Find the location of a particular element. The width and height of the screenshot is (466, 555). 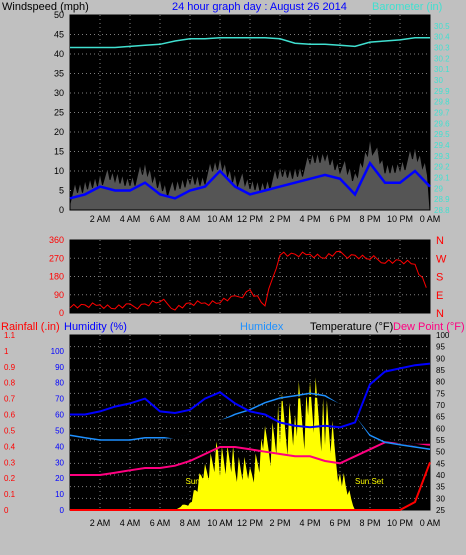

baro-y-tick: 29.3 is located at coordinates (442, 156).